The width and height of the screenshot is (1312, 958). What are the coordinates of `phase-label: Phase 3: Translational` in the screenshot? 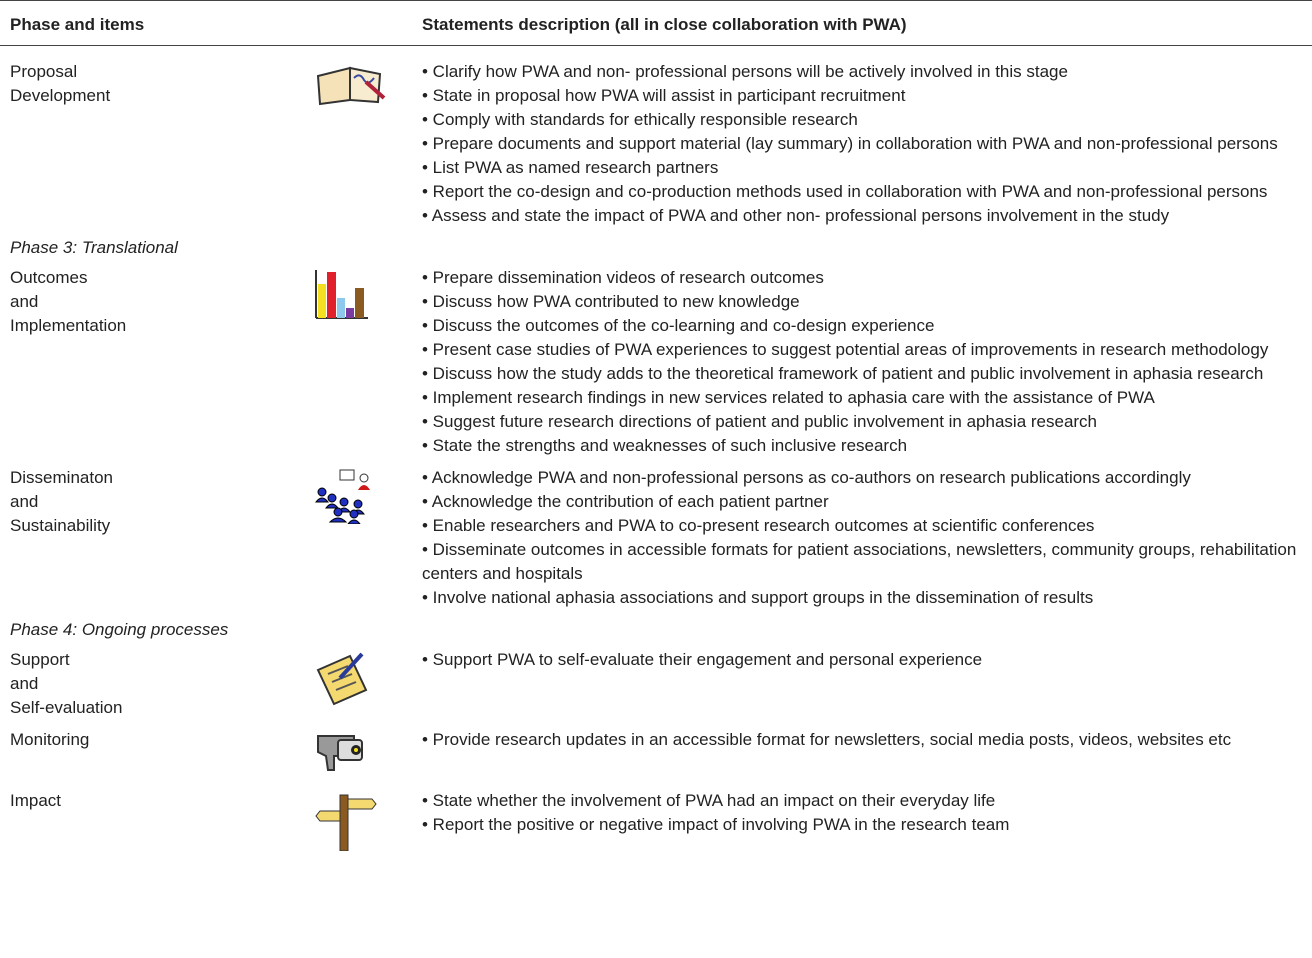 It's located at (94, 247).